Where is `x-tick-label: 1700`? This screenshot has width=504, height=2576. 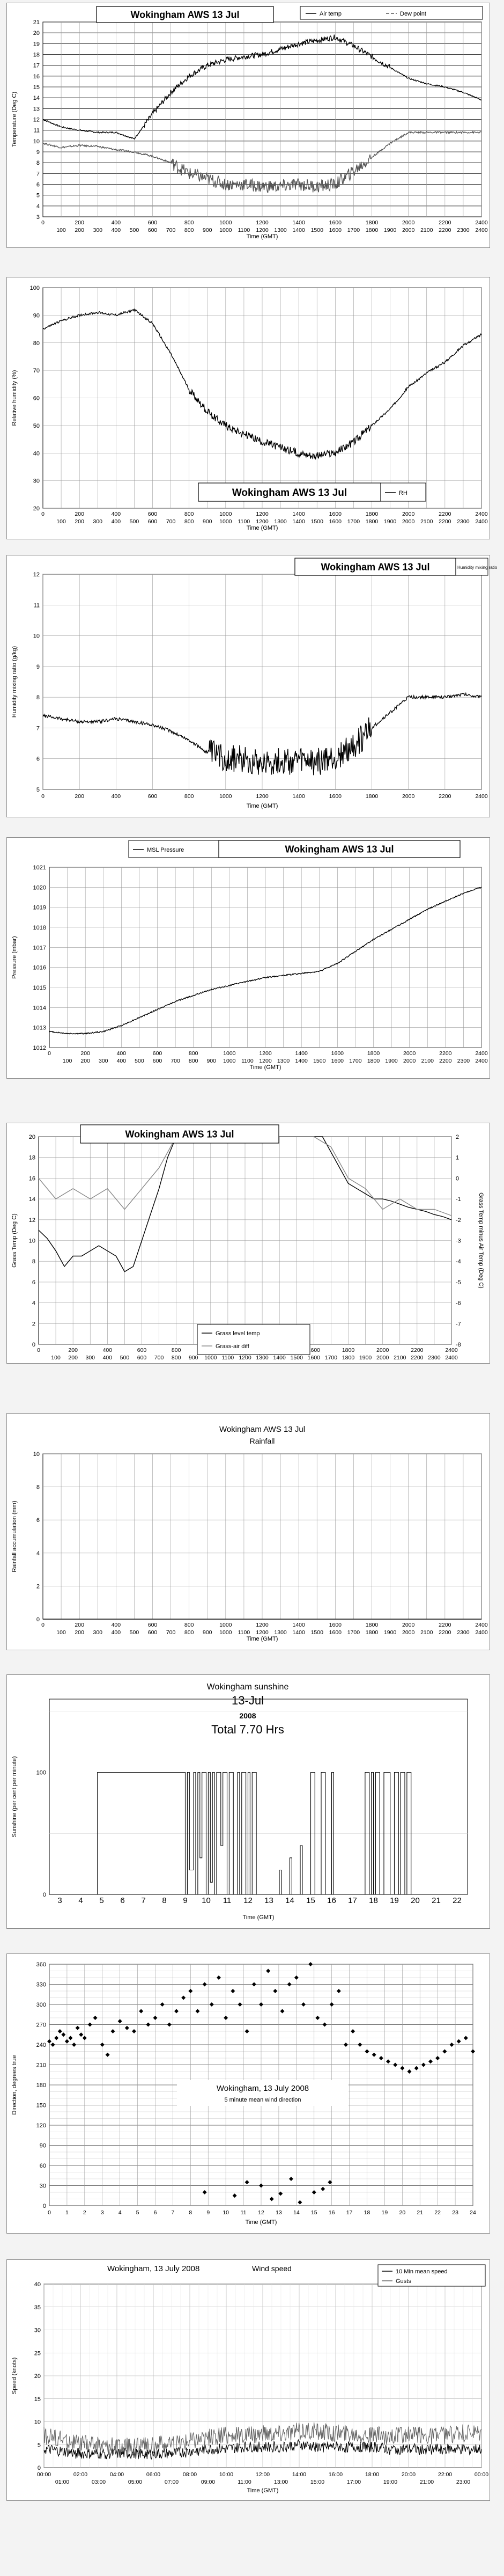
x-tick-label: 1700 is located at coordinates (353, 521).